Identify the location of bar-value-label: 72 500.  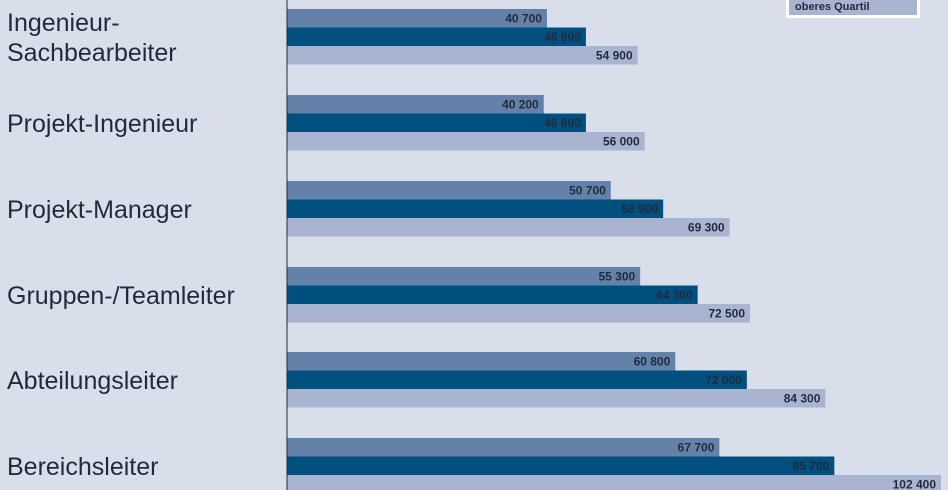
(726, 314).